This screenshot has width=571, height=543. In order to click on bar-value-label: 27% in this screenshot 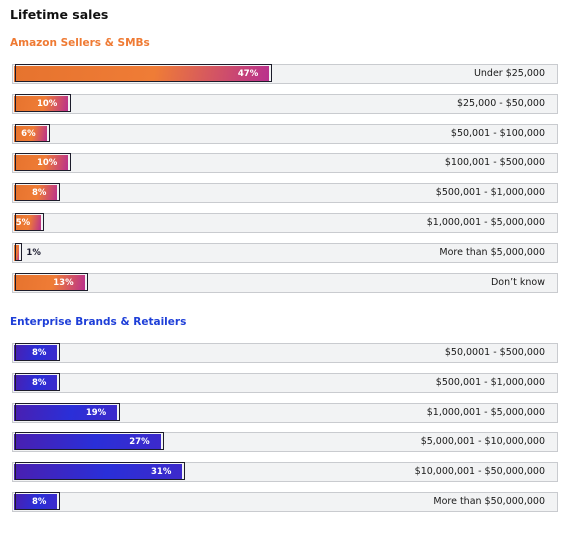, I will do `click(139, 442)`.